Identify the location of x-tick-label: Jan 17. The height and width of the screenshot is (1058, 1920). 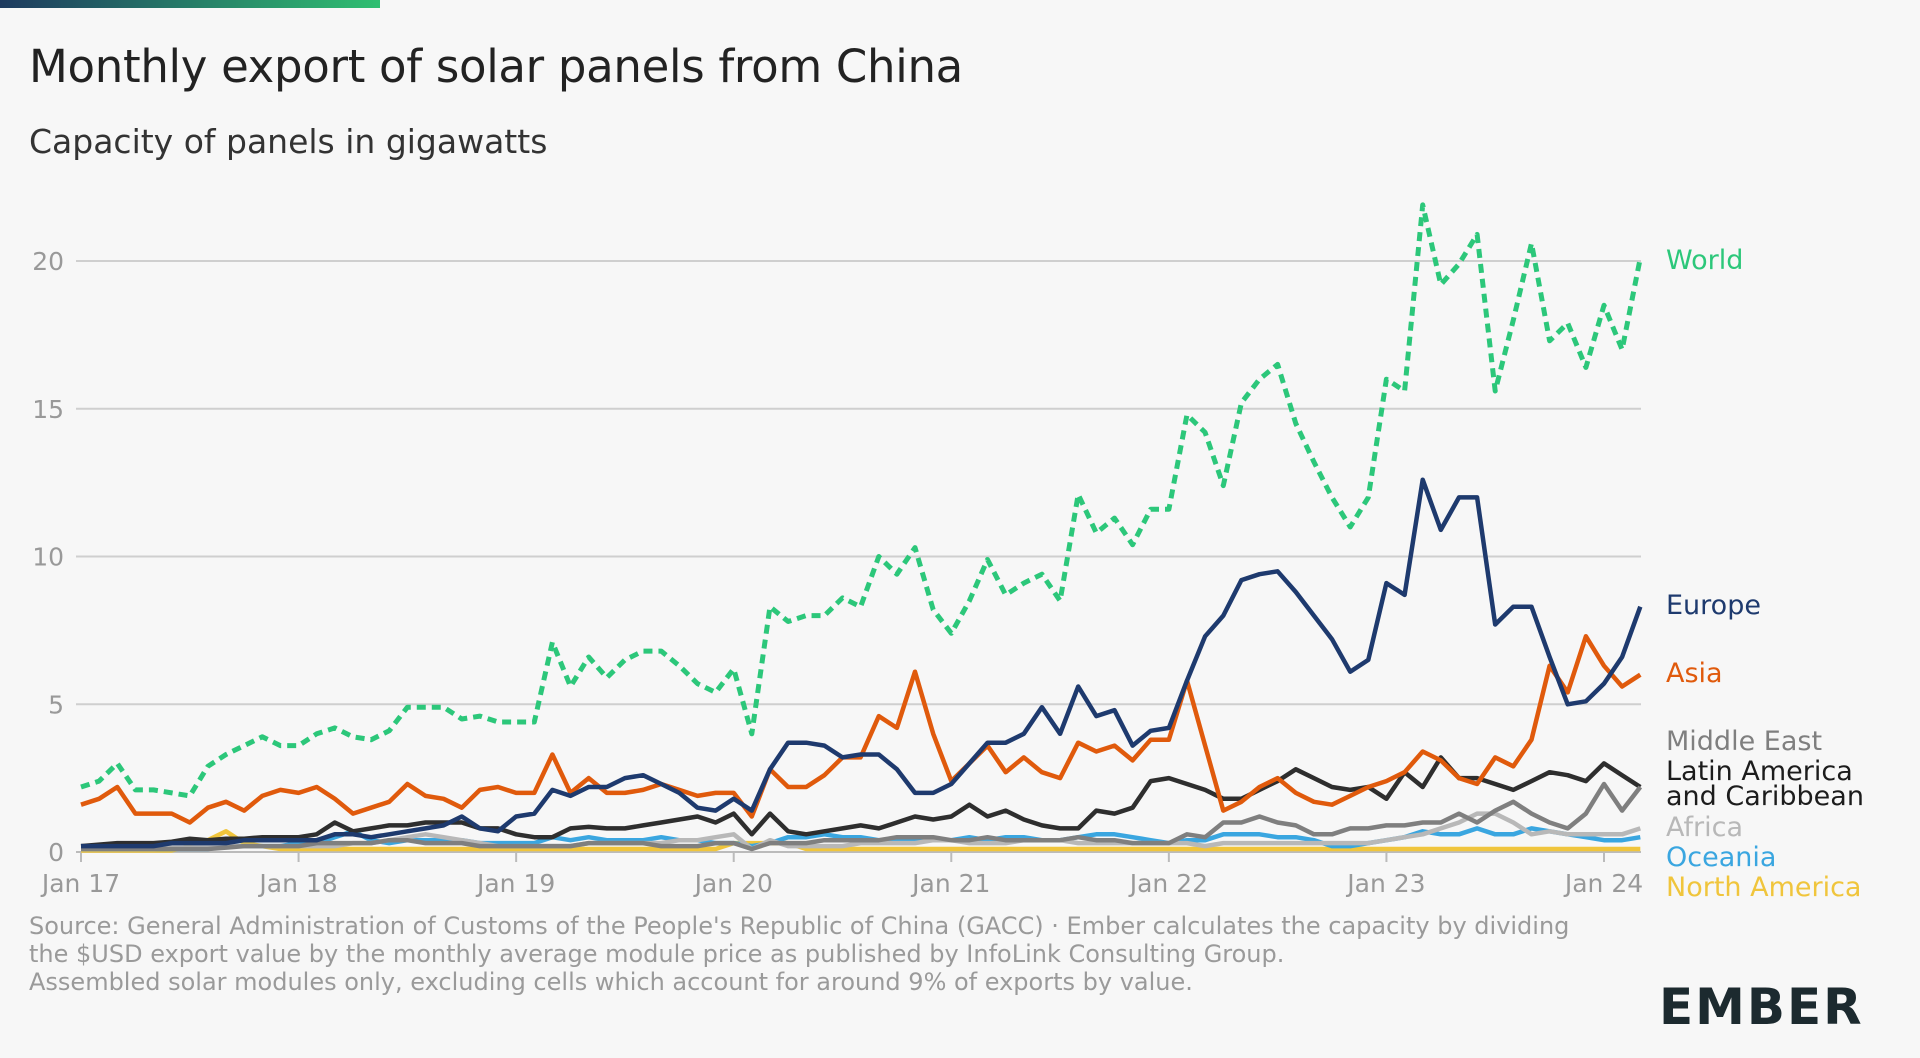
(80, 883).